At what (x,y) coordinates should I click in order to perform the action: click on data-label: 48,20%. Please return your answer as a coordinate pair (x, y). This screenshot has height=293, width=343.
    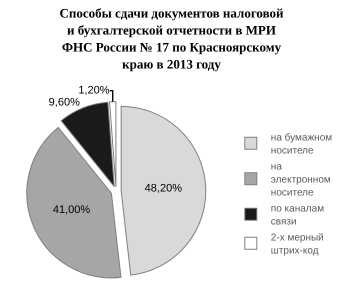
    Looking at the image, I should click on (163, 188).